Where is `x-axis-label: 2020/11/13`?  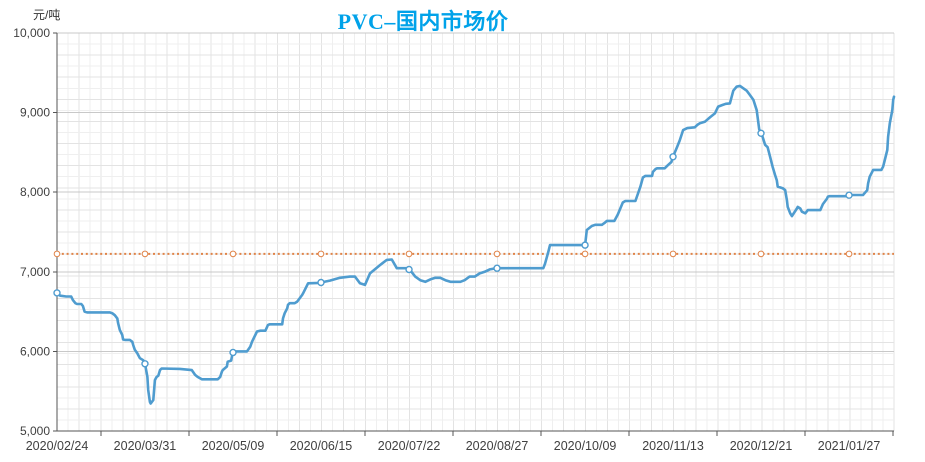
x-axis-label: 2020/11/13 is located at coordinates (673, 446).